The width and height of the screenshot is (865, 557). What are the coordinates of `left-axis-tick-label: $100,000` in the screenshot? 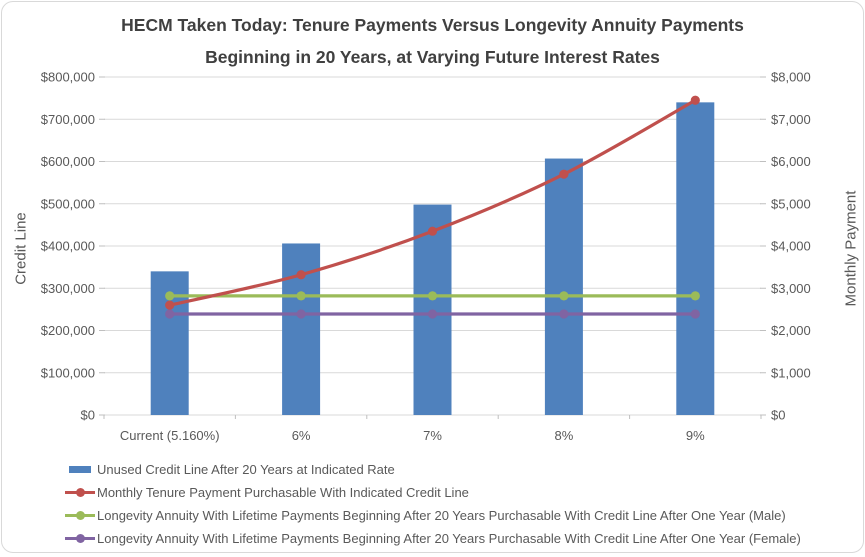 It's located at (68, 372).